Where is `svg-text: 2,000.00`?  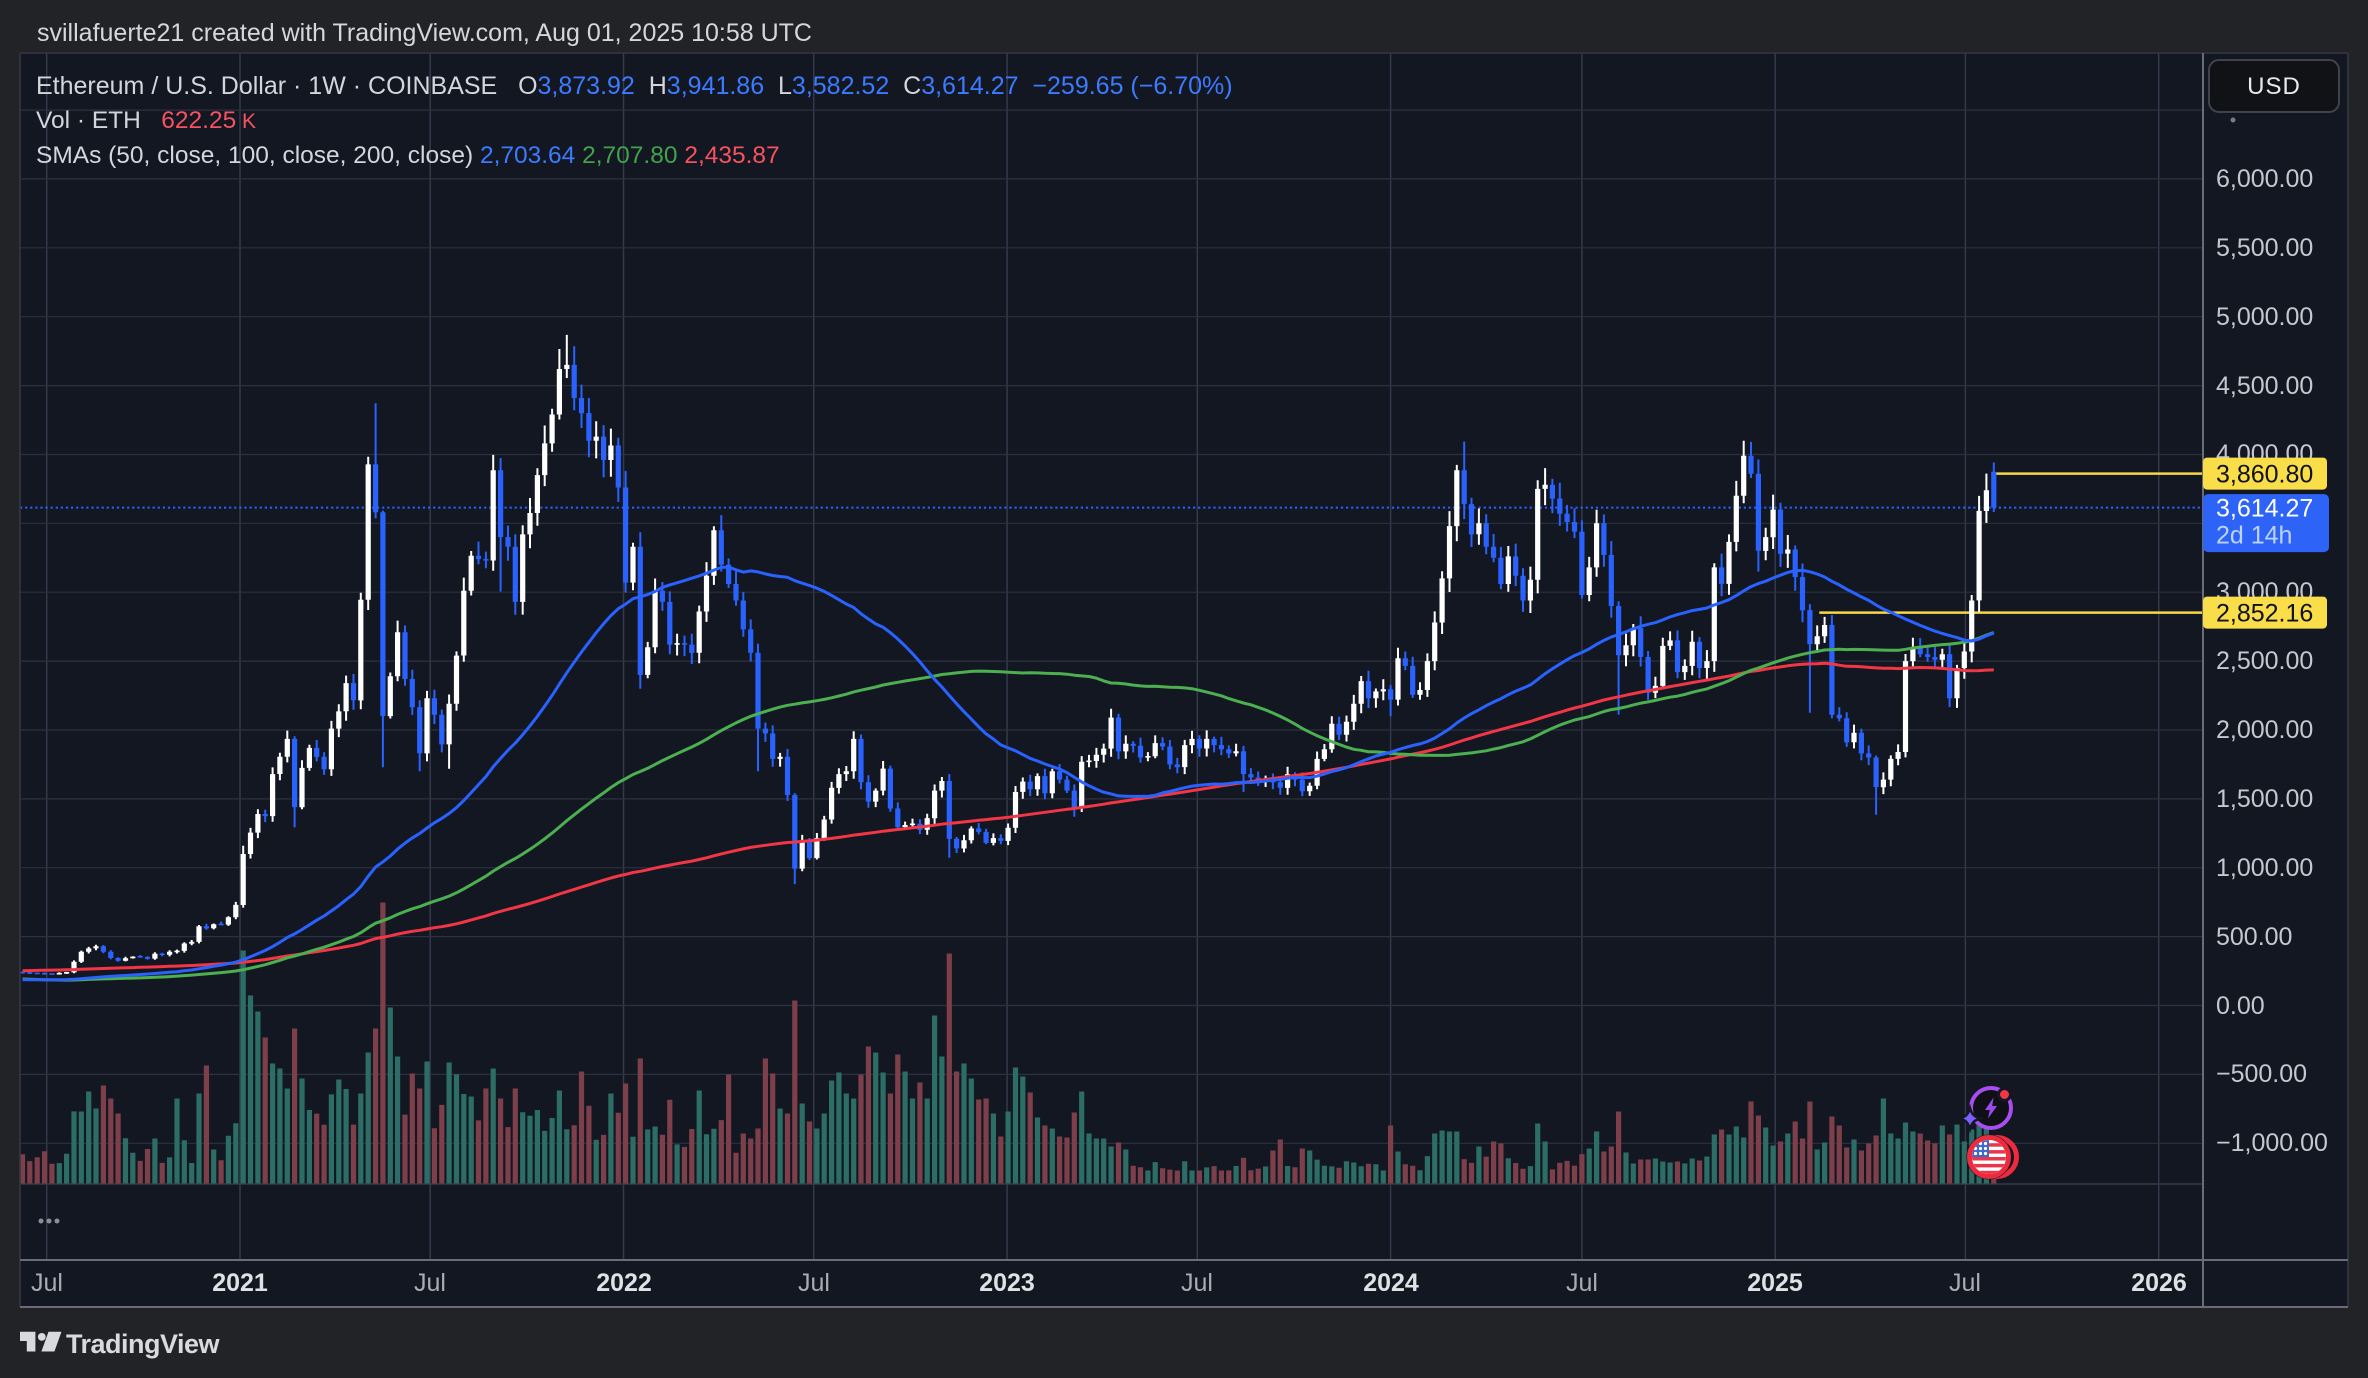
svg-text: 2,000.00 is located at coordinates (2264, 730).